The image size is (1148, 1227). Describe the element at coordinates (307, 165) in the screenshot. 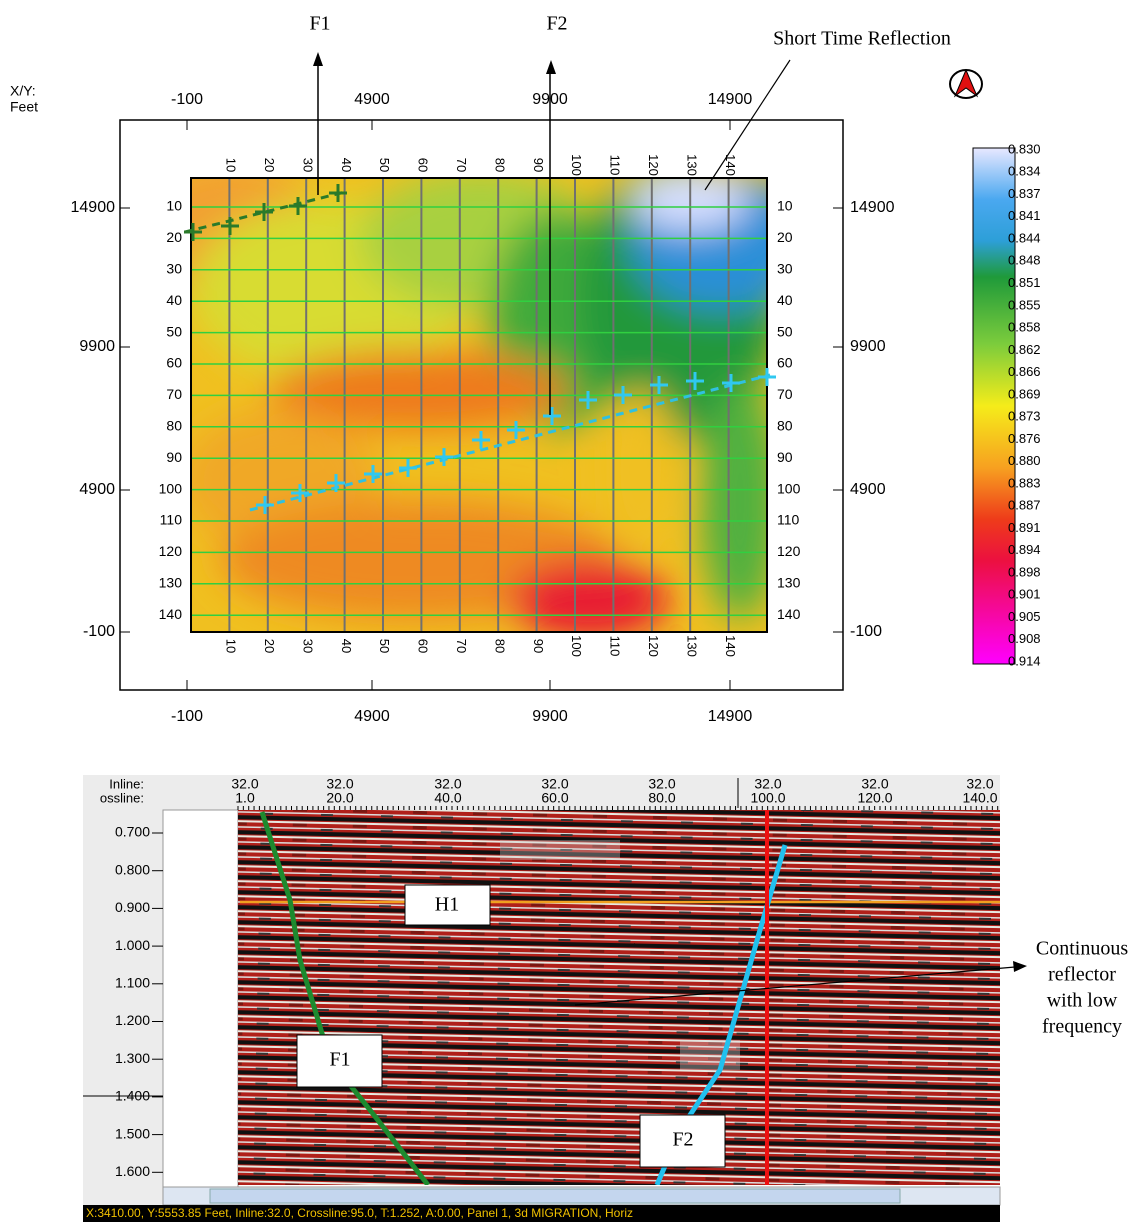

I see `inline-label: 30` at that location.